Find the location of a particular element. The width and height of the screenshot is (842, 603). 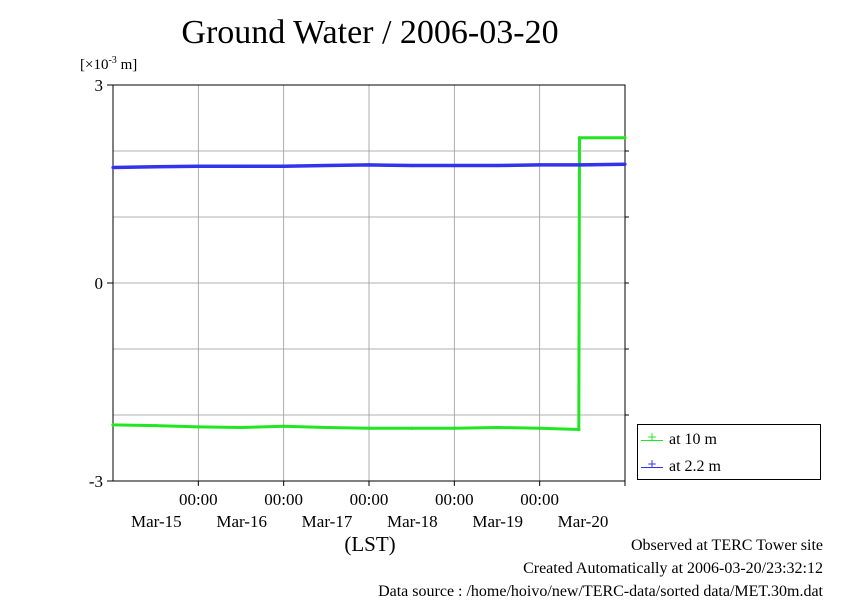

y-tick-label: -3 is located at coordinates (96, 481).